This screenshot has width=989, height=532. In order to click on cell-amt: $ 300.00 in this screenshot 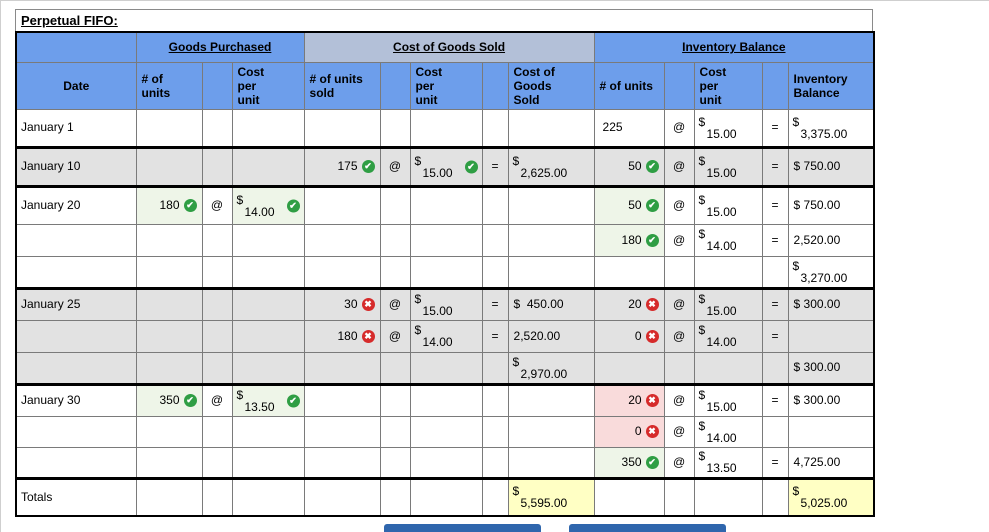, I will do `click(831, 303)`.